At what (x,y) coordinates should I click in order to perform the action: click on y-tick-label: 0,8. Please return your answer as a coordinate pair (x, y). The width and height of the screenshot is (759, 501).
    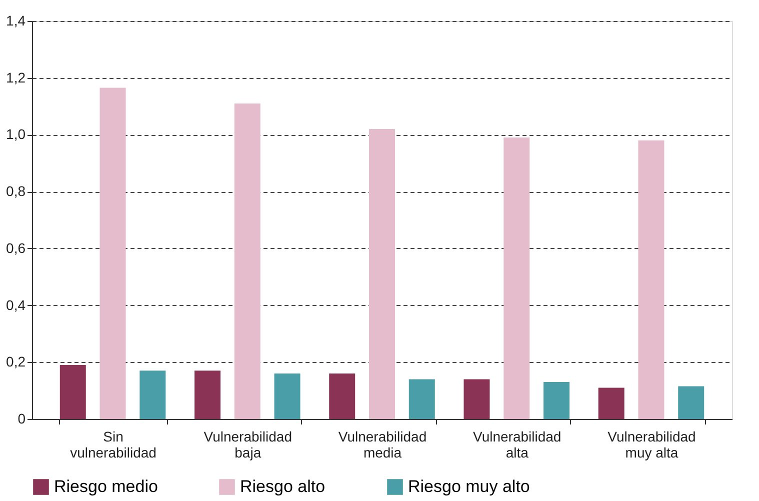
    Looking at the image, I should click on (16, 191).